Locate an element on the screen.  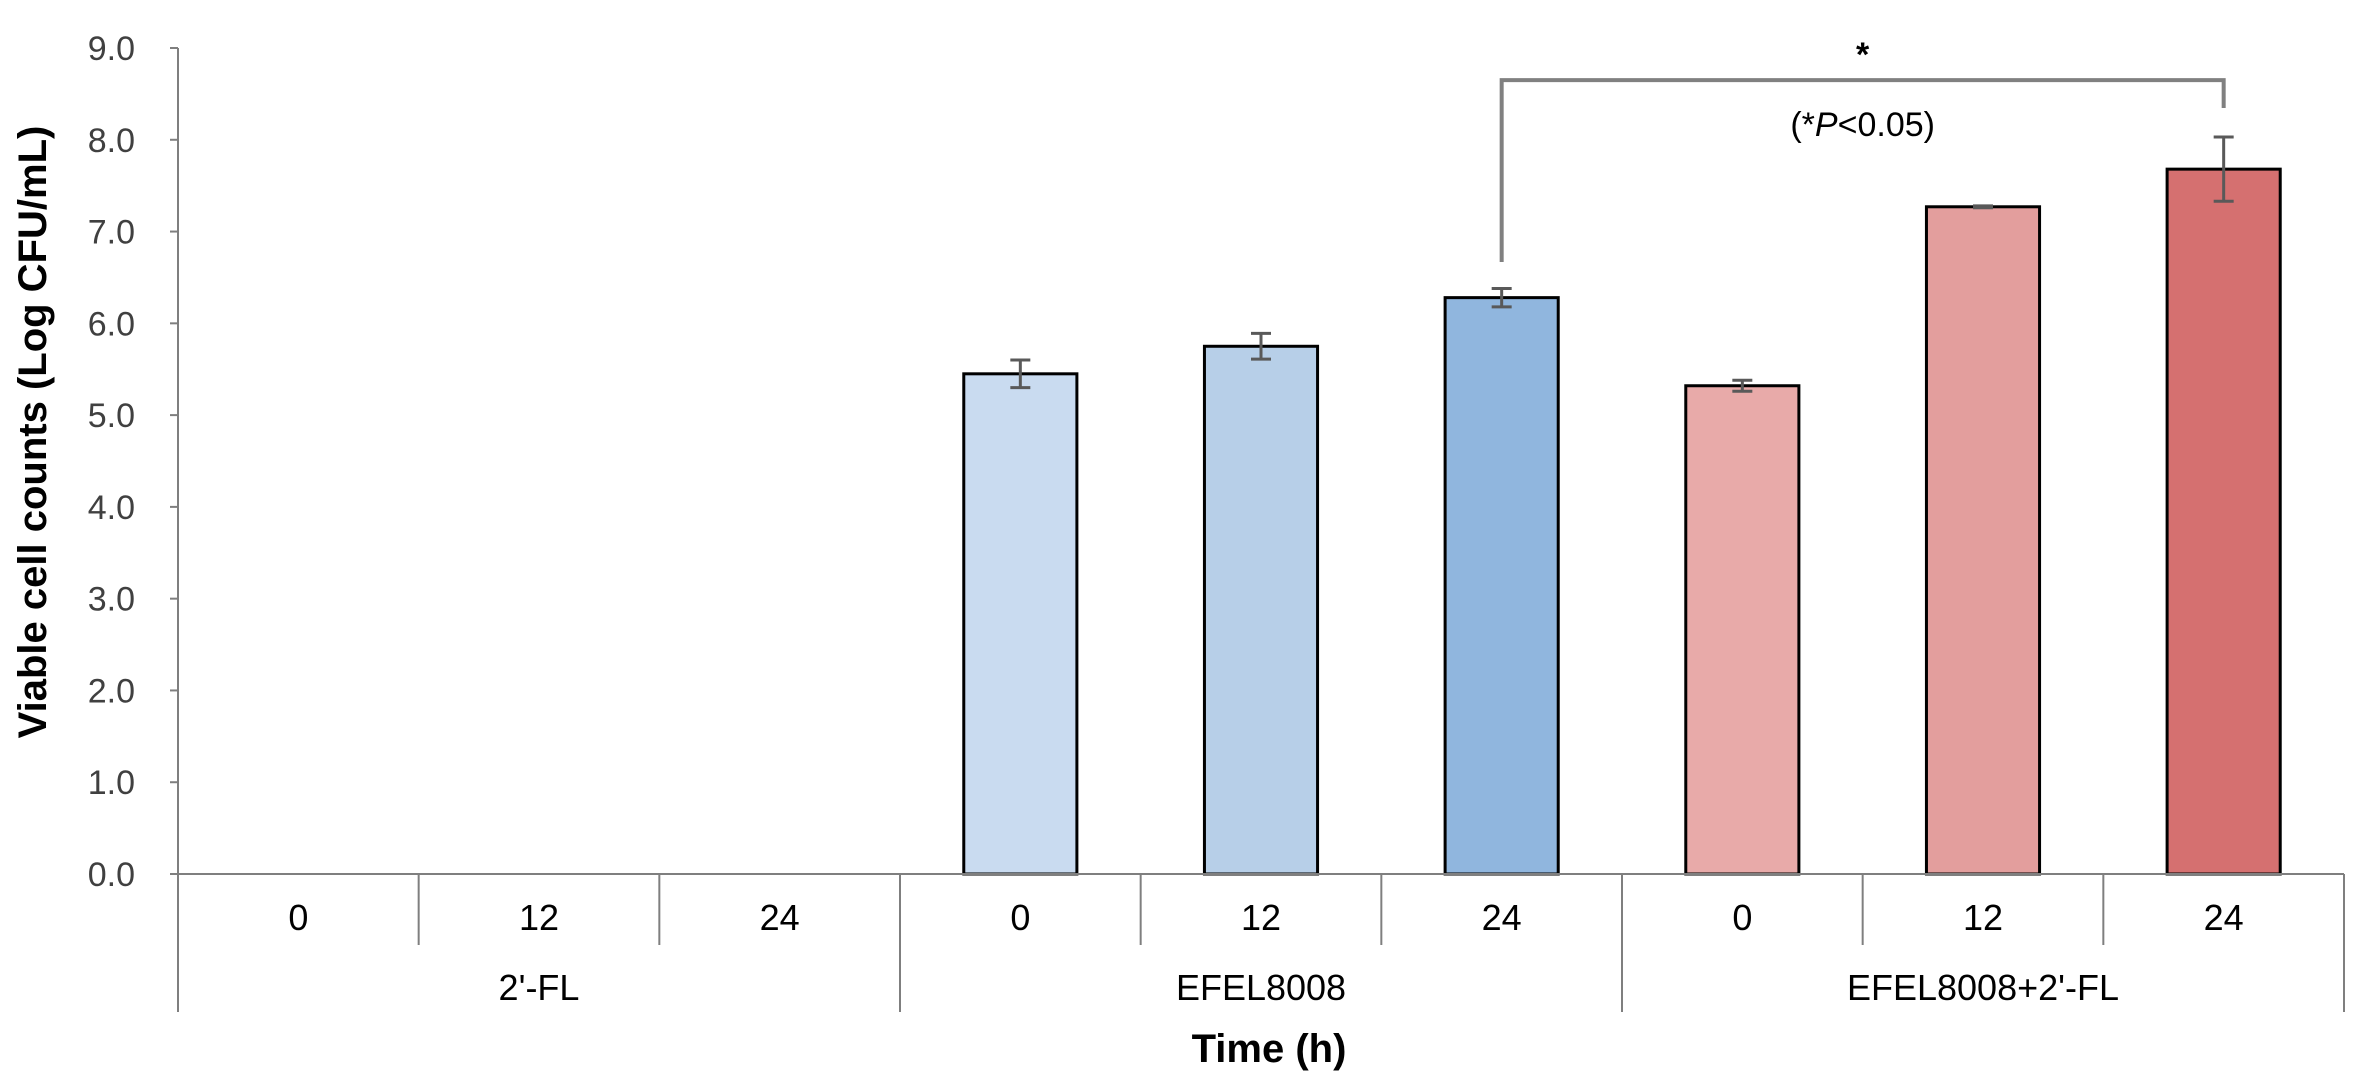
x-axis-title: Time (h) is located at coordinates (1269, 1049).